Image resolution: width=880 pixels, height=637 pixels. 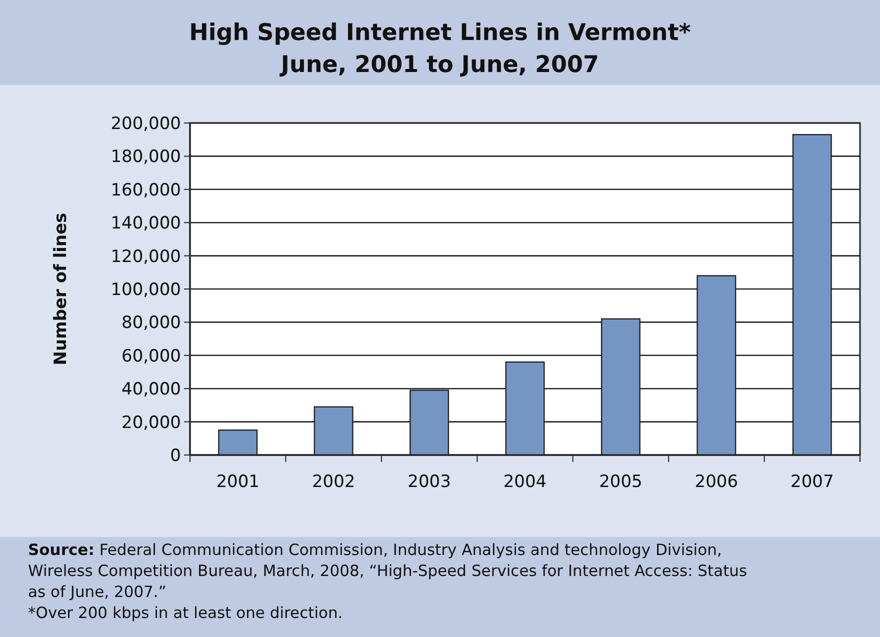 What do you see at coordinates (145, 224) in the screenshot?
I see `y-tick-label: 140,000` at bounding box center [145, 224].